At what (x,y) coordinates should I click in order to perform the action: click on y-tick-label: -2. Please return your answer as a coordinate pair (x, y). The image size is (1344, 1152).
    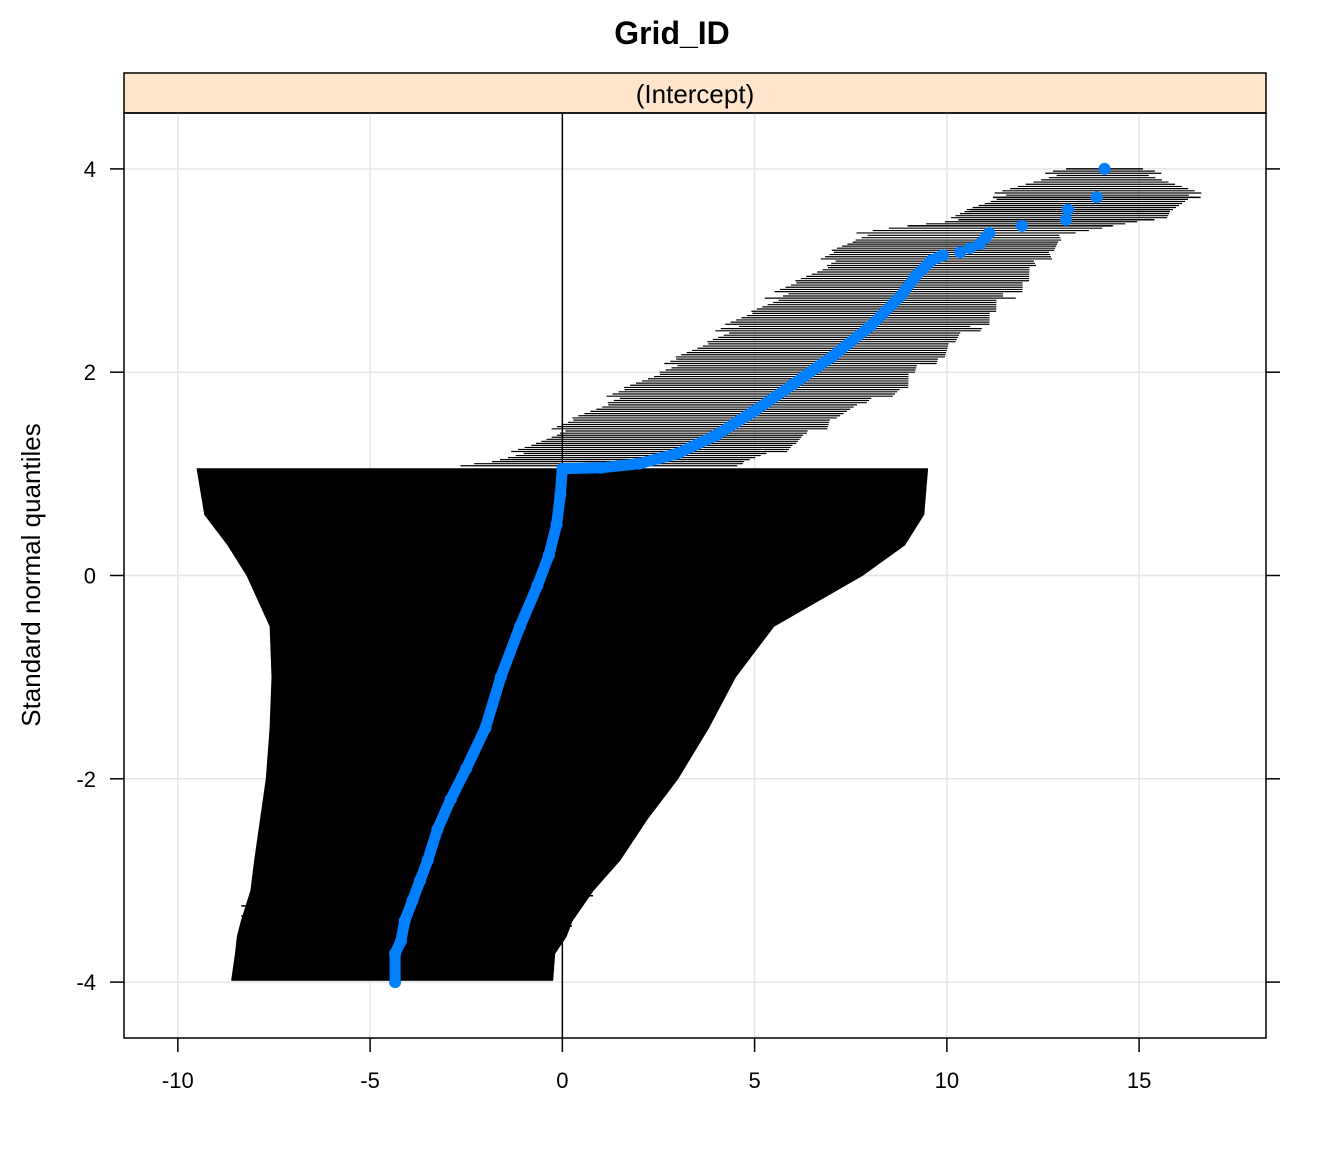
    Looking at the image, I should click on (86, 779).